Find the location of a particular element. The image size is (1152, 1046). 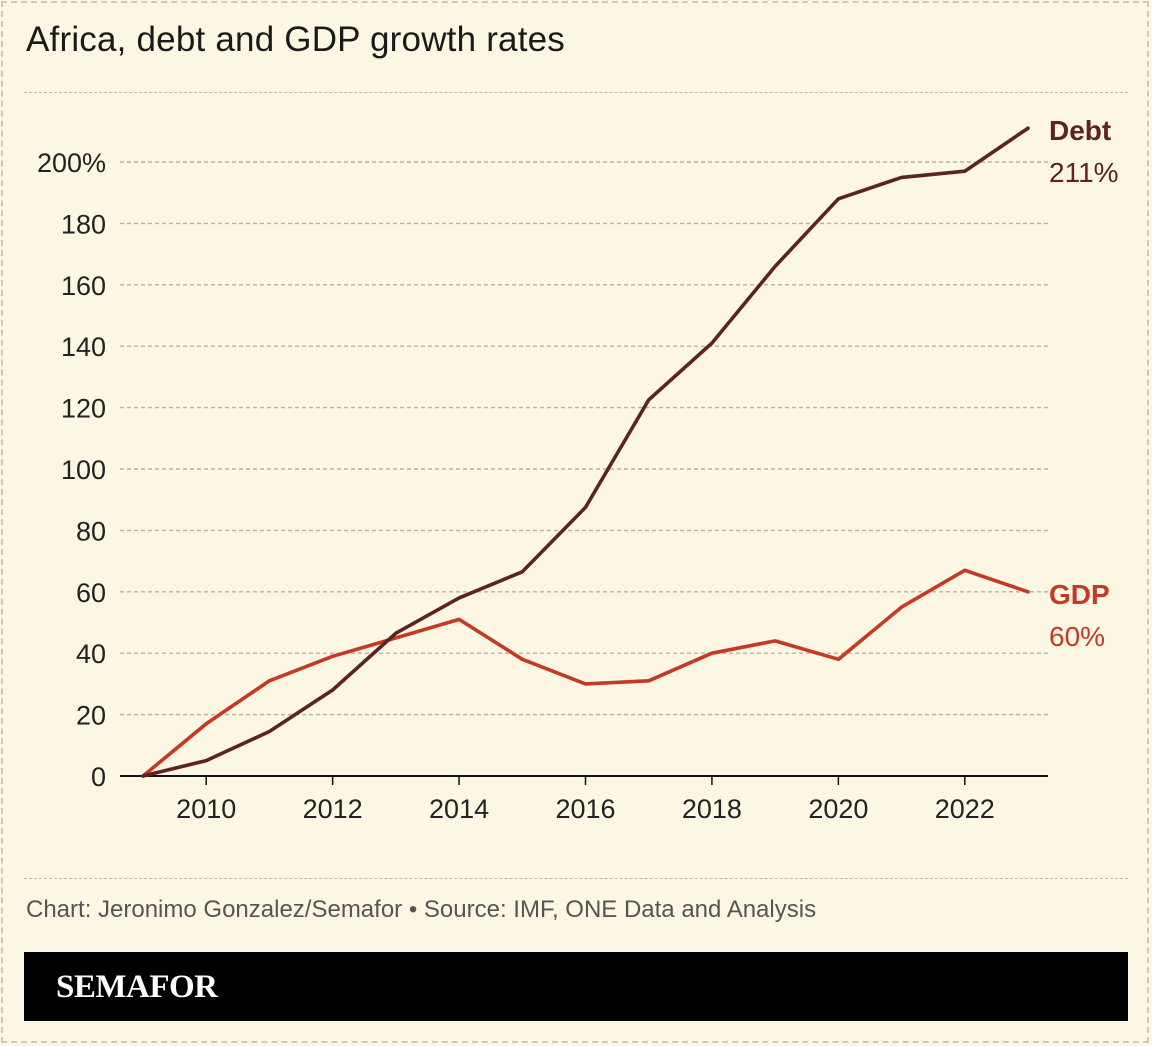

x-tick-label: 2016 is located at coordinates (585, 809).